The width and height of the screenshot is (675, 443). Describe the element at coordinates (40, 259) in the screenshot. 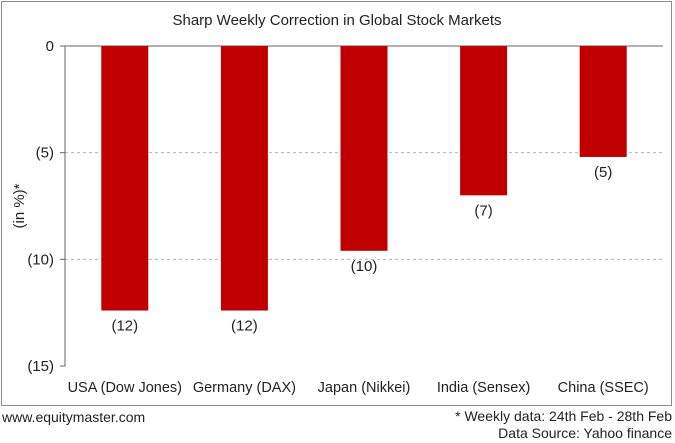

I see `y-tick-label: (10)` at that location.